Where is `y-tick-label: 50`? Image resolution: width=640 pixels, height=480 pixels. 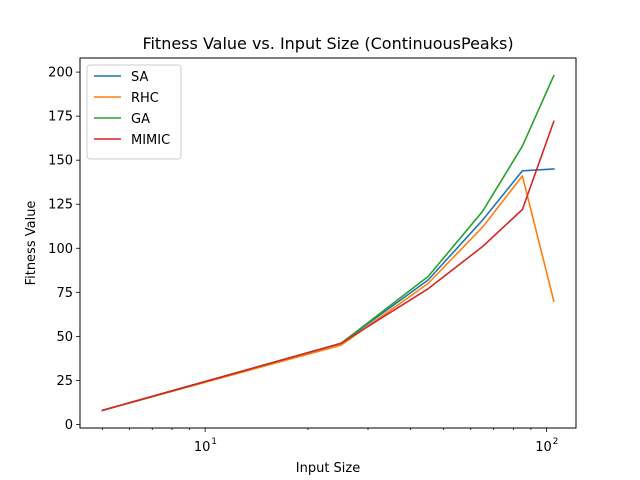
y-tick-label: 50 is located at coordinates (64, 337).